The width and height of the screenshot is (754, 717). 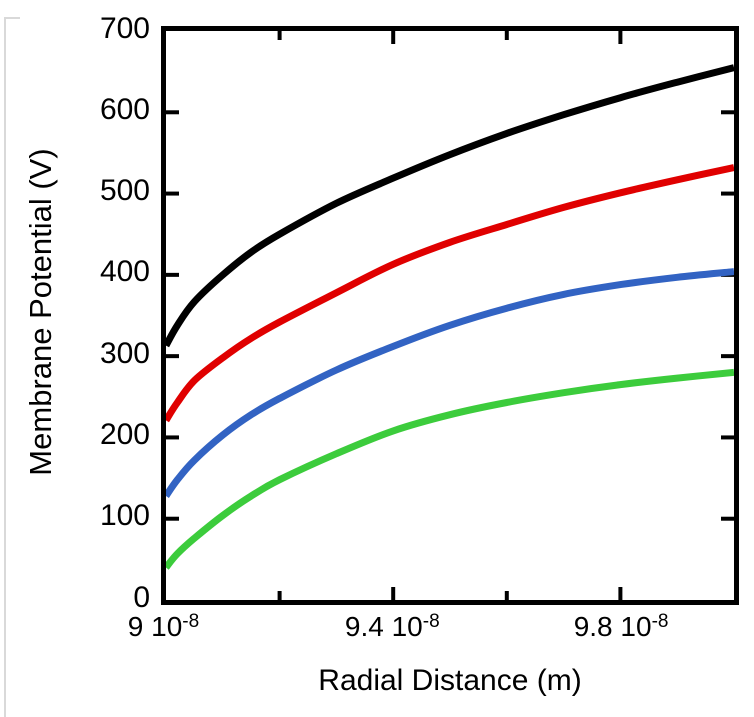 What do you see at coordinates (124, 434) in the screenshot?
I see `y-tick-label: 200` at bounding box center [124, 434].